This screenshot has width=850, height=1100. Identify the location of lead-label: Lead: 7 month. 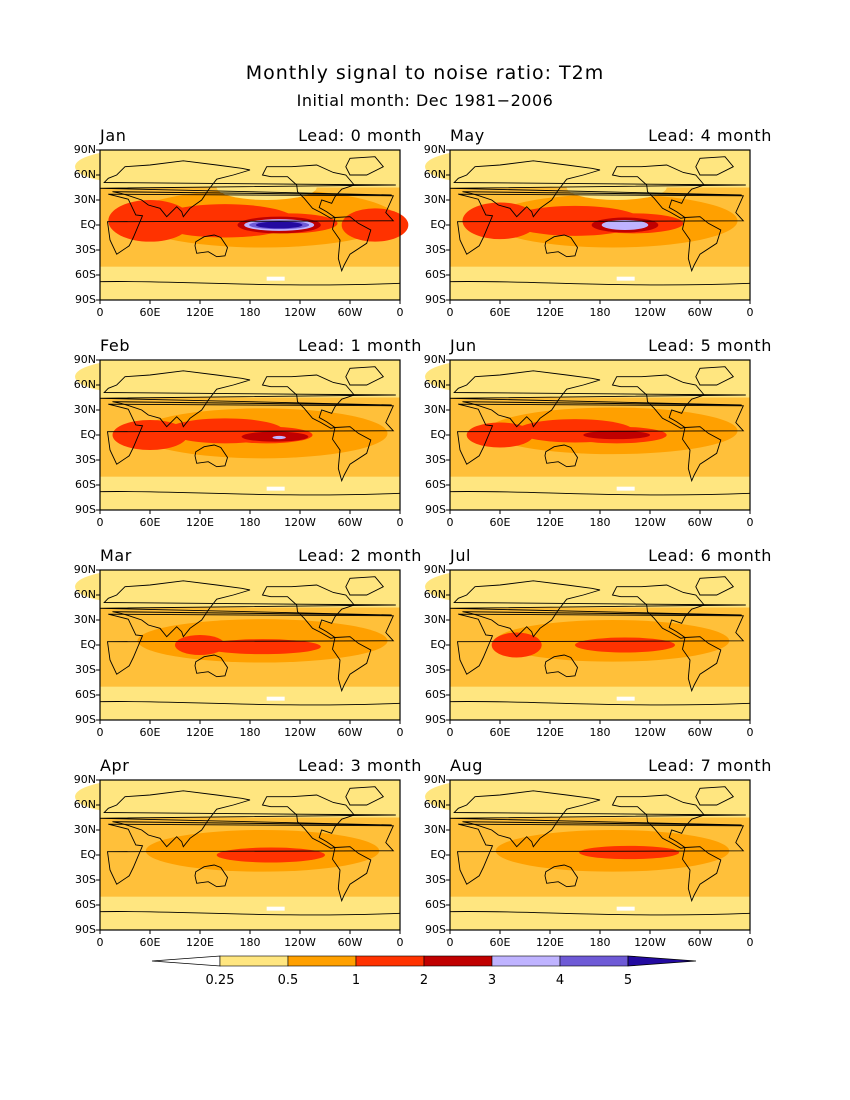
(710, 765).